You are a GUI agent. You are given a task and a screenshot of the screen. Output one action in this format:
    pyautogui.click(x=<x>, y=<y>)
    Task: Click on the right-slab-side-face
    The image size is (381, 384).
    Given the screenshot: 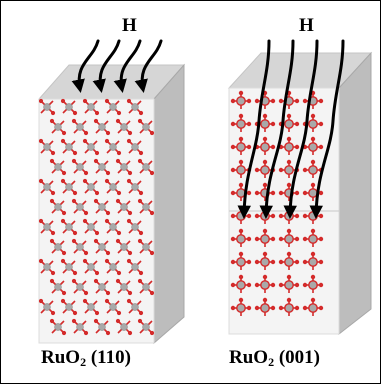 What is the action you would take?
    pyautogui.click(x=355, y=193)
    